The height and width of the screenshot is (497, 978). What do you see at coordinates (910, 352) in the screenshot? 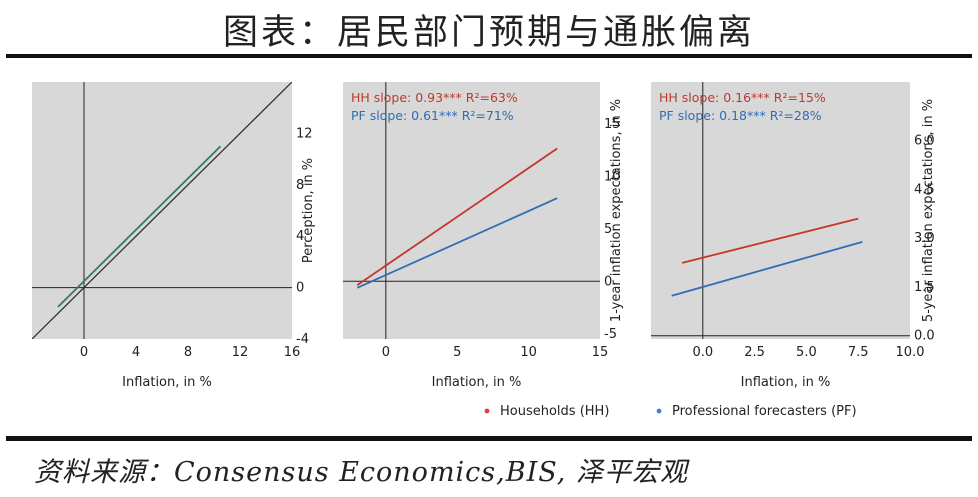
I see `x-tick-label: 10.0` at bounding box center [910, 352].